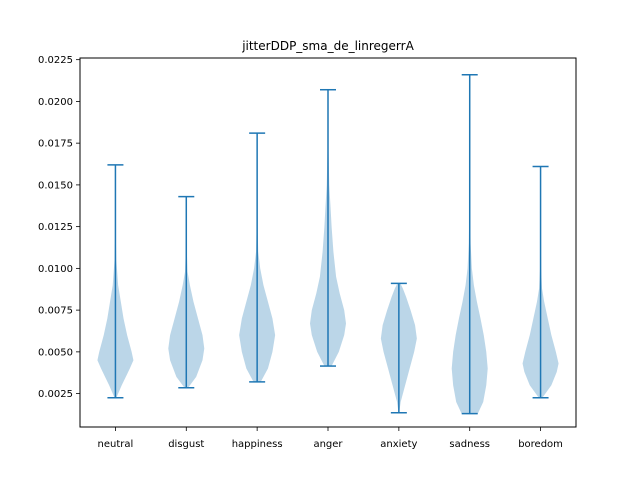 This screenshot has height=480, width=640. I want to click on y-tick-label: 0.0225, so click(55, 60).